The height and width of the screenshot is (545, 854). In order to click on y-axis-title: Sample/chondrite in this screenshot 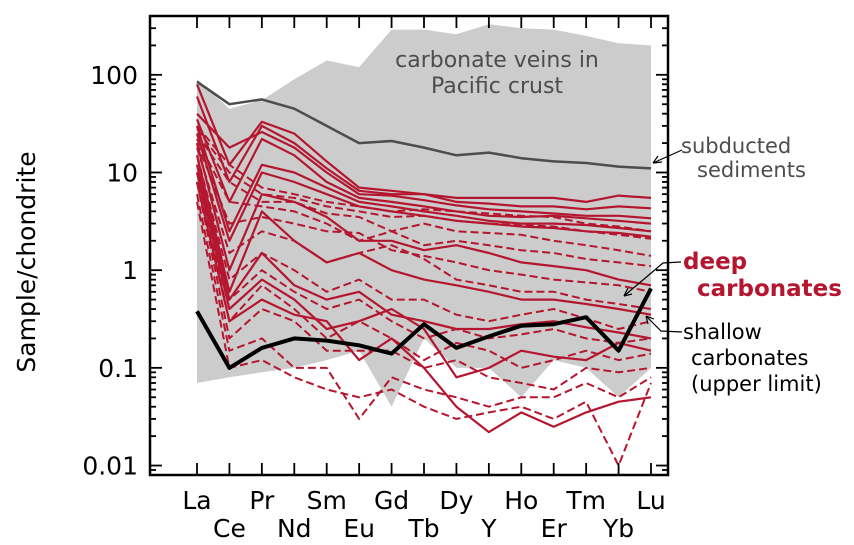, I will do `click(26, 261)`.